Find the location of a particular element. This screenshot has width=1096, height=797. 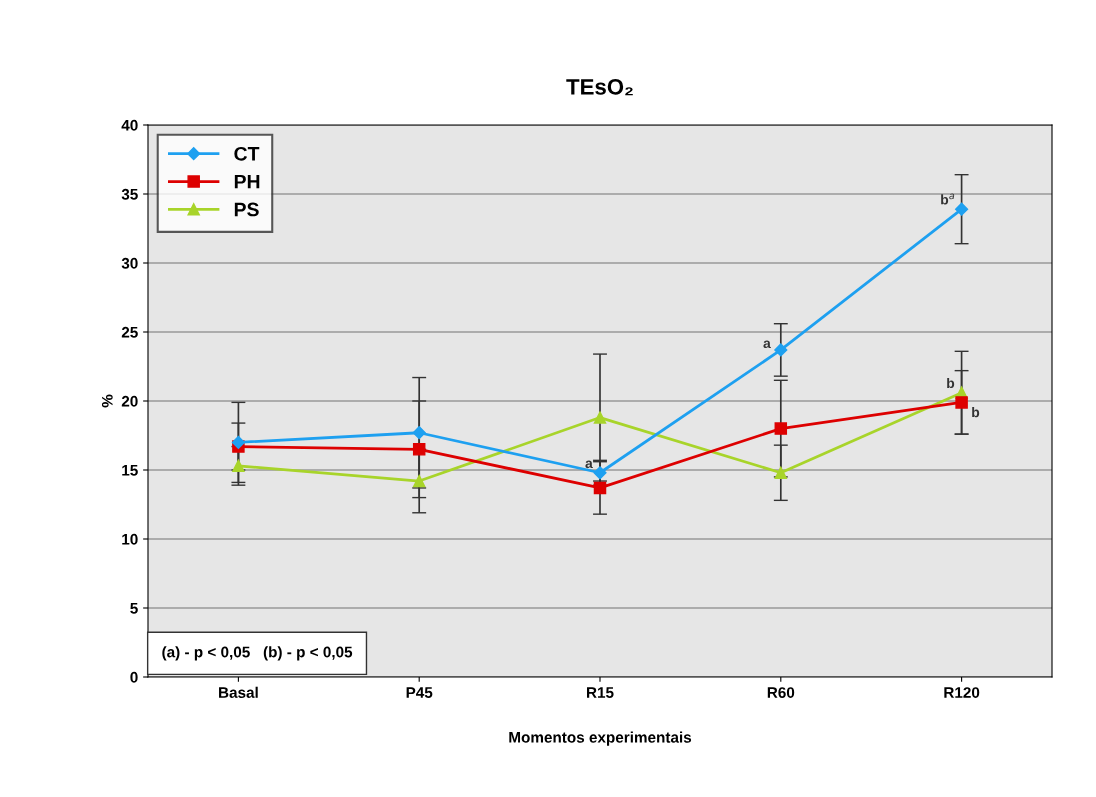

y-tick-label: 25 is located at coordinates (129, 332).